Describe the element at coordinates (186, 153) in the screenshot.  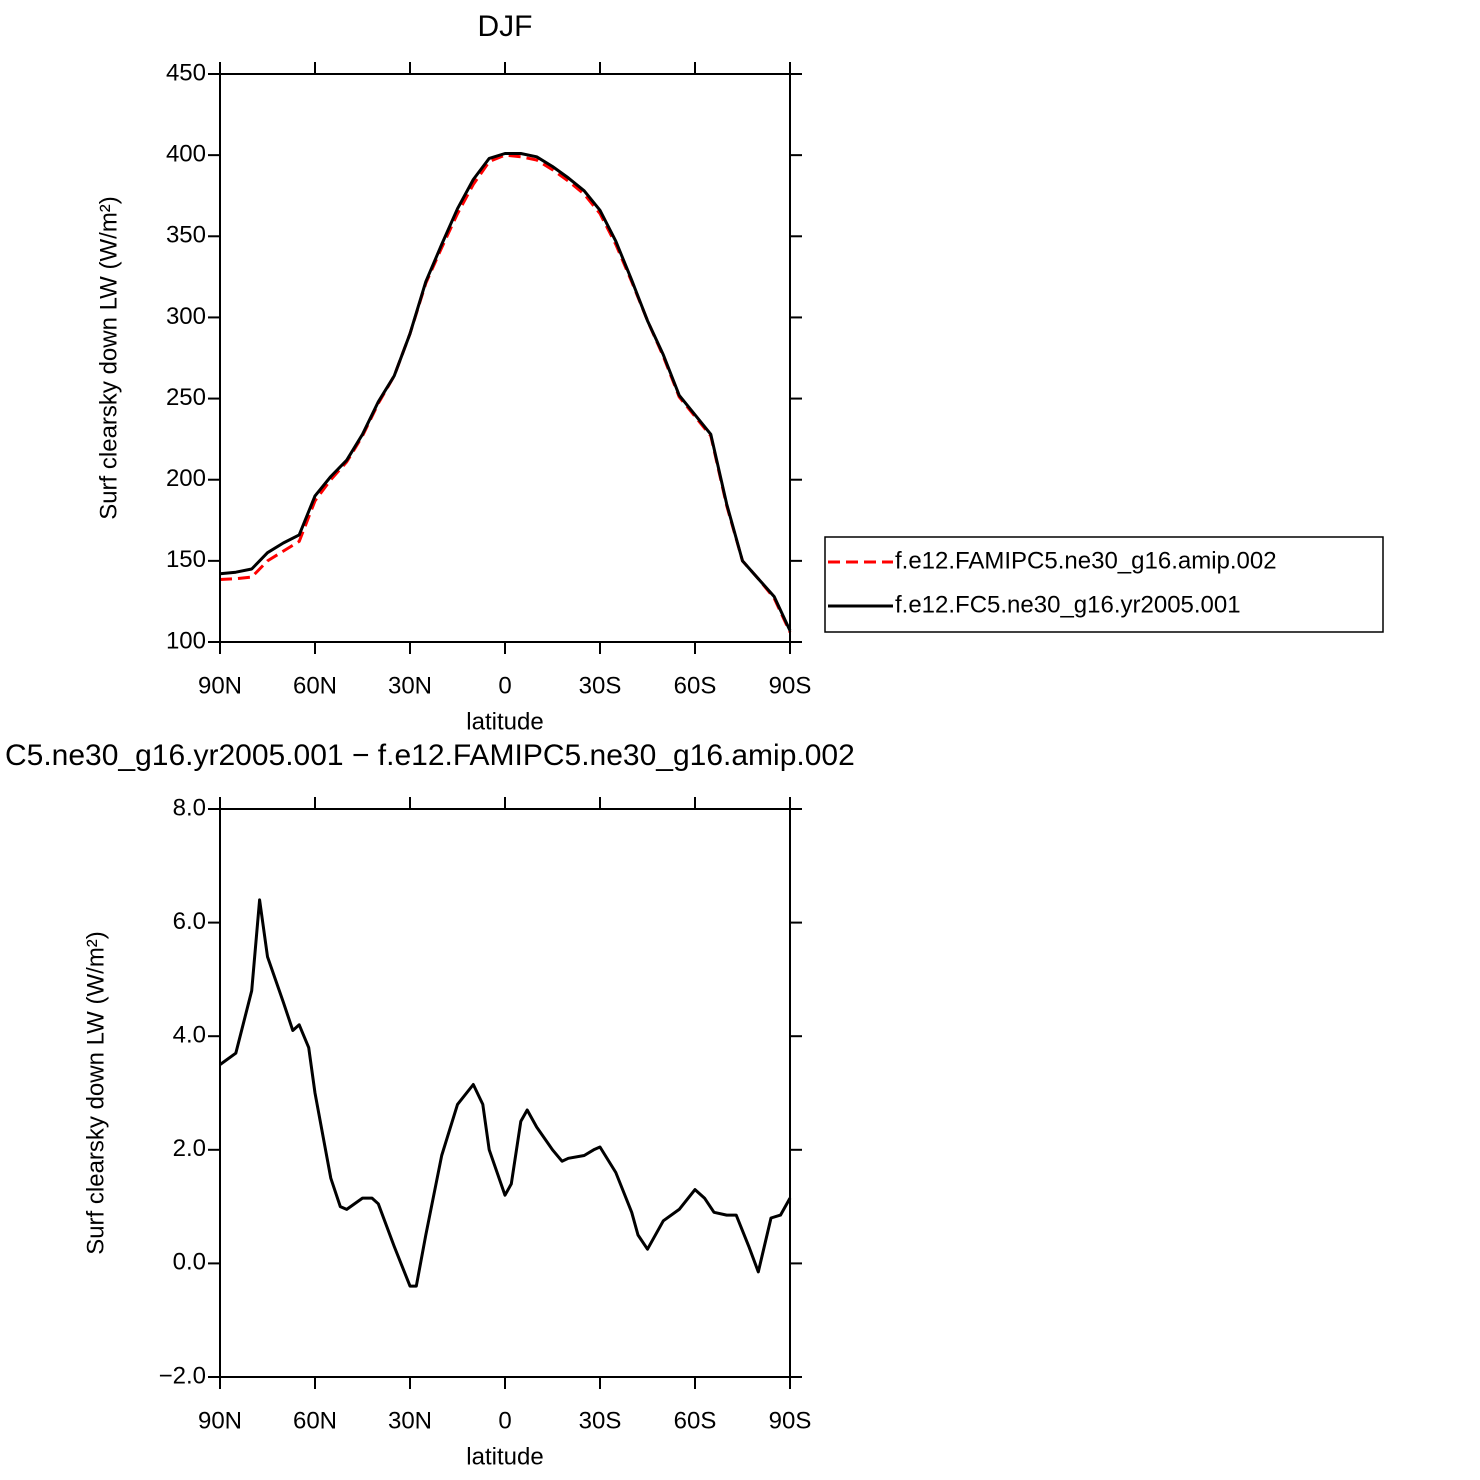
I see `y-tick-label: 400` at that location.